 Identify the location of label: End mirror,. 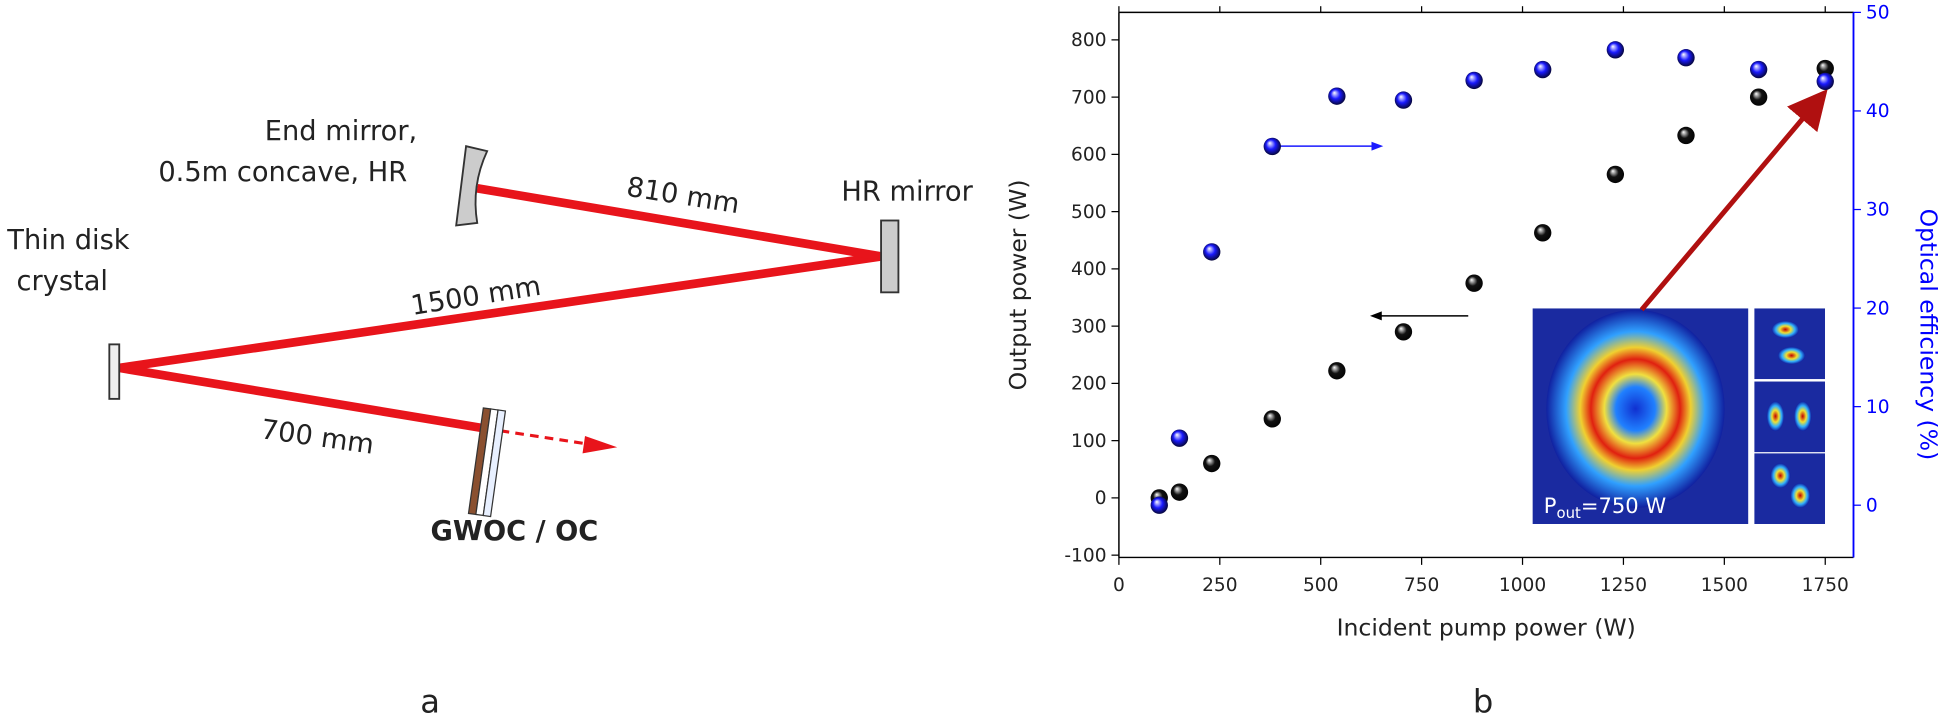
(341, 131).